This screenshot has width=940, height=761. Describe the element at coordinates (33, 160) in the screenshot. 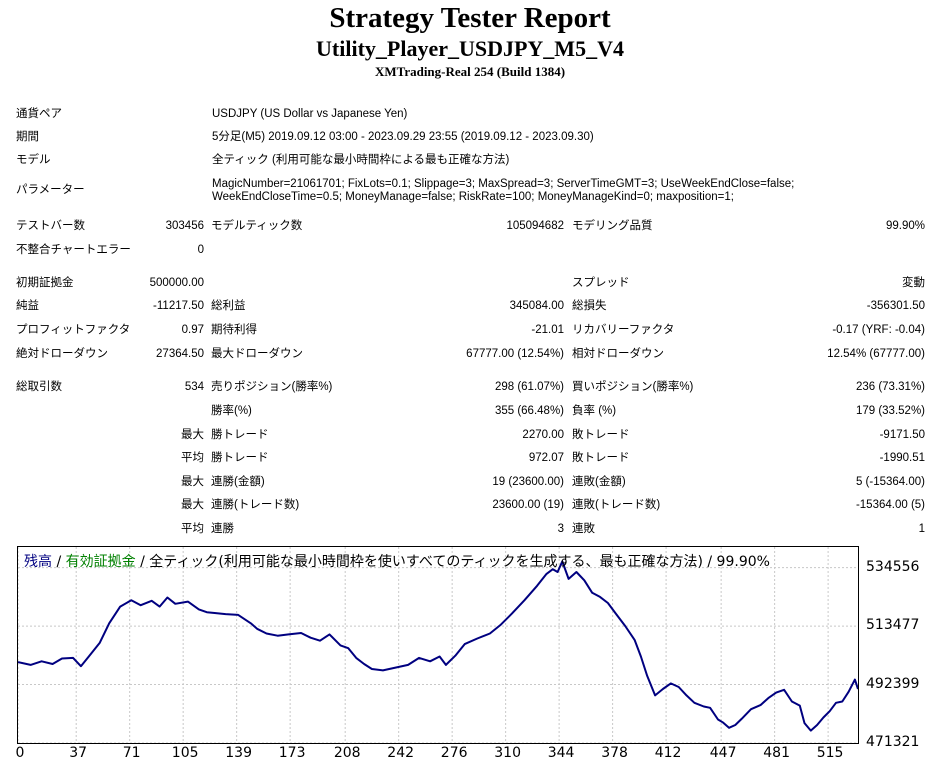

I see `model-label: モデル` at that location.